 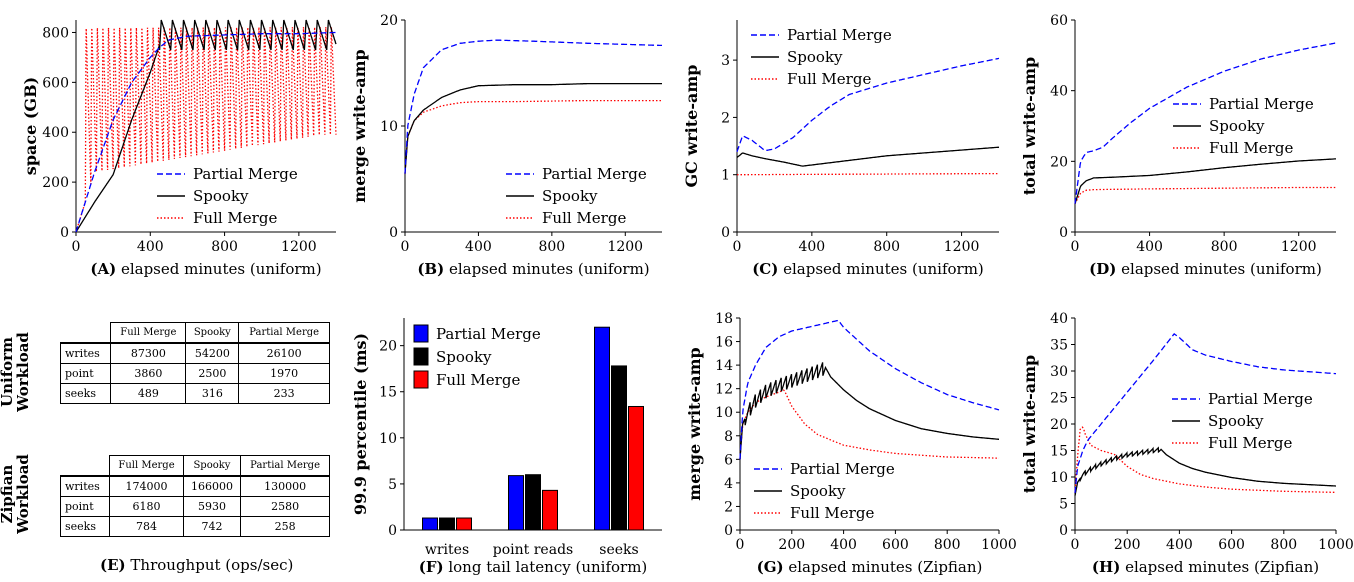 I want to click on x-tick-label: point reads, so click(x=533, y=550).